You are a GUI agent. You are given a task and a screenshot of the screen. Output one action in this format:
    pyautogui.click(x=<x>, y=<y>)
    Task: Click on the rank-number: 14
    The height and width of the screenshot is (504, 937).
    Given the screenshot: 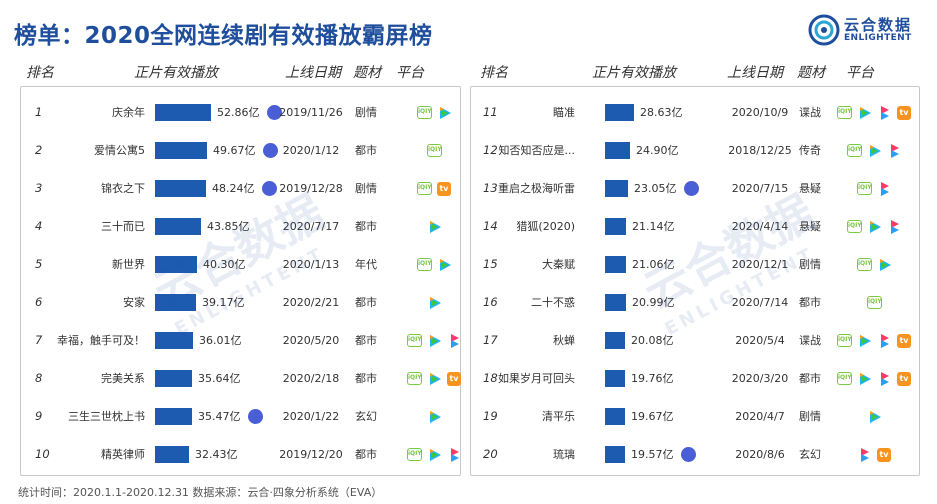 What is the action you would take?
    pyautogui.click(x=490, y=226)
    